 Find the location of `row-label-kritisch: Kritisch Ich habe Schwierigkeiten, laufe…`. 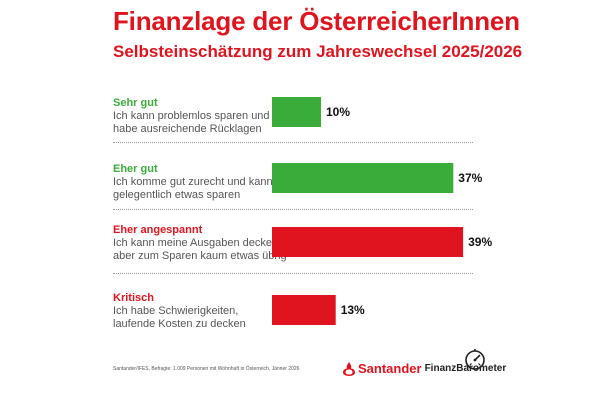

row-label-kritisch: Kritisch Ich habe Schwierigkeiten, laufe… is located at coordinates (193, 311).